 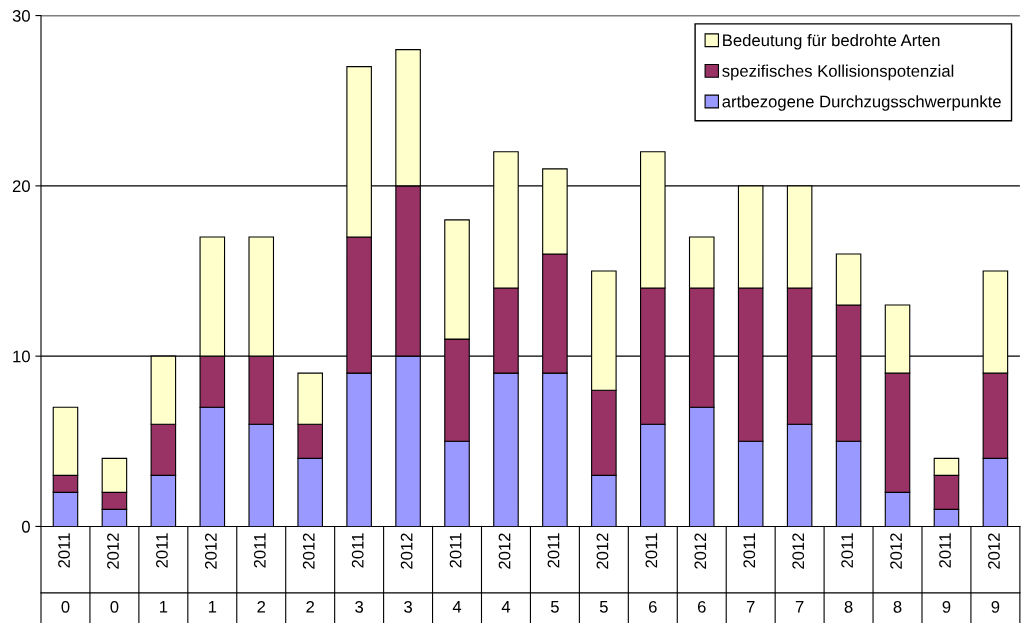 What do you see at coordinates (25, 526) in the screenshot?
I see `y-tick-label: 0` at bounding box center [25, 526].